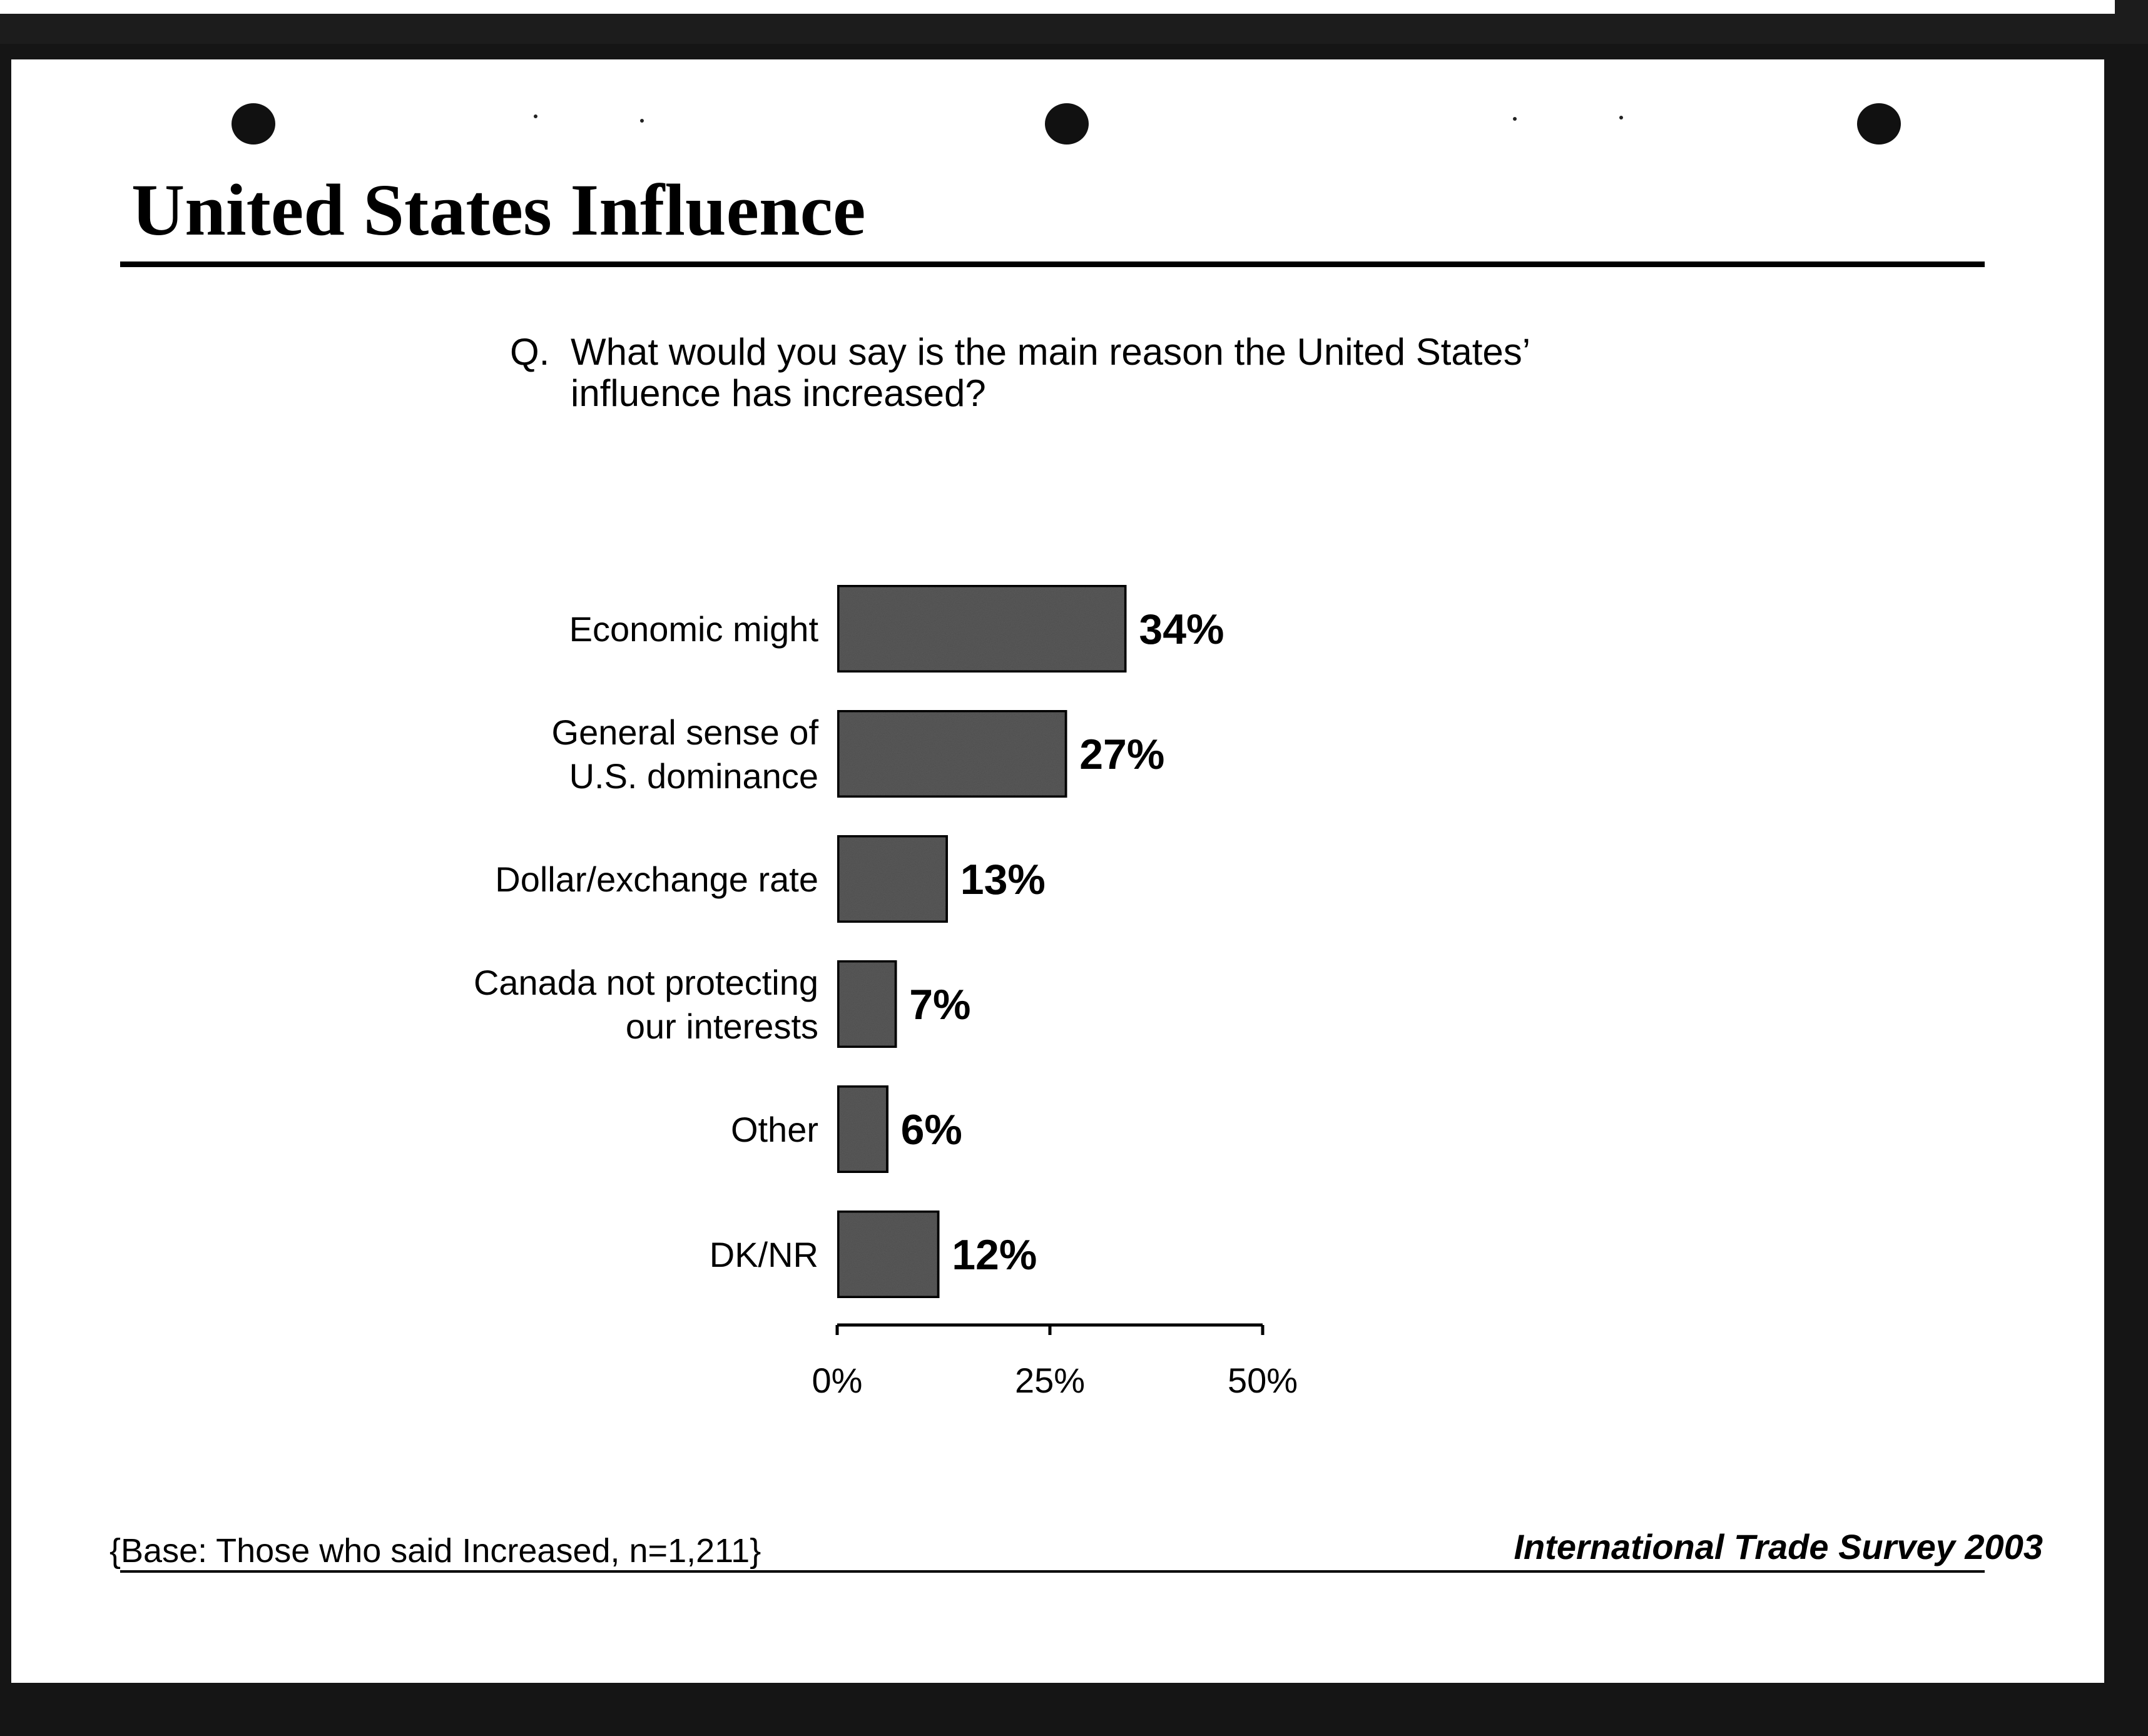 The width and height of the screenshot is (2148, 1736). I want to click on value-label-1: 27%, so click(1121, 755).